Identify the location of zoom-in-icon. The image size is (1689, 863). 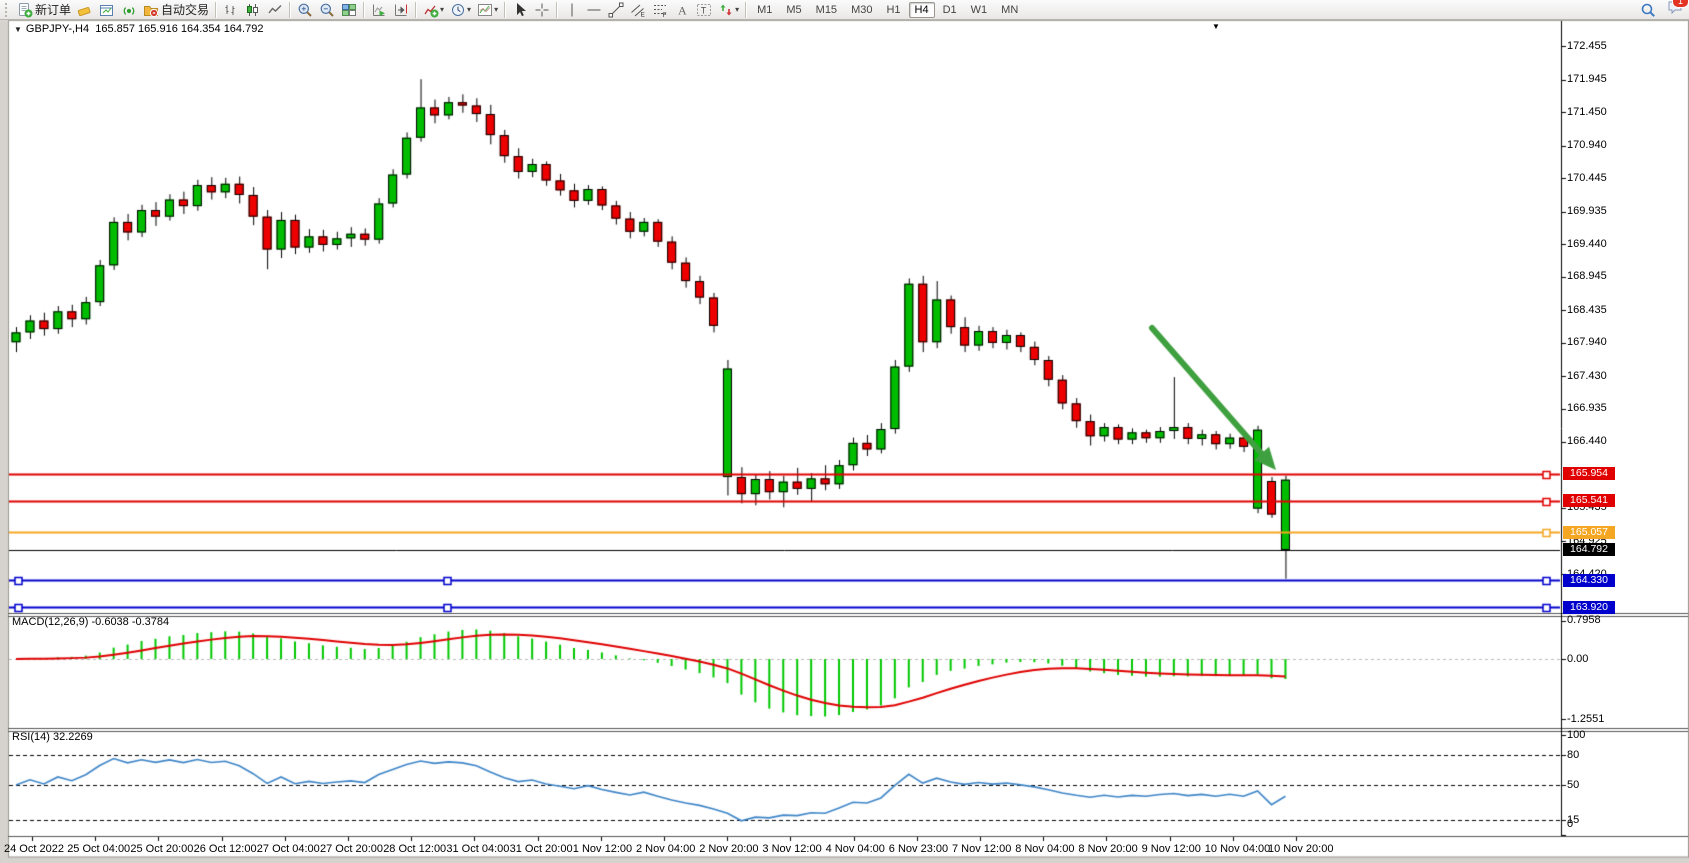
(305, 10).